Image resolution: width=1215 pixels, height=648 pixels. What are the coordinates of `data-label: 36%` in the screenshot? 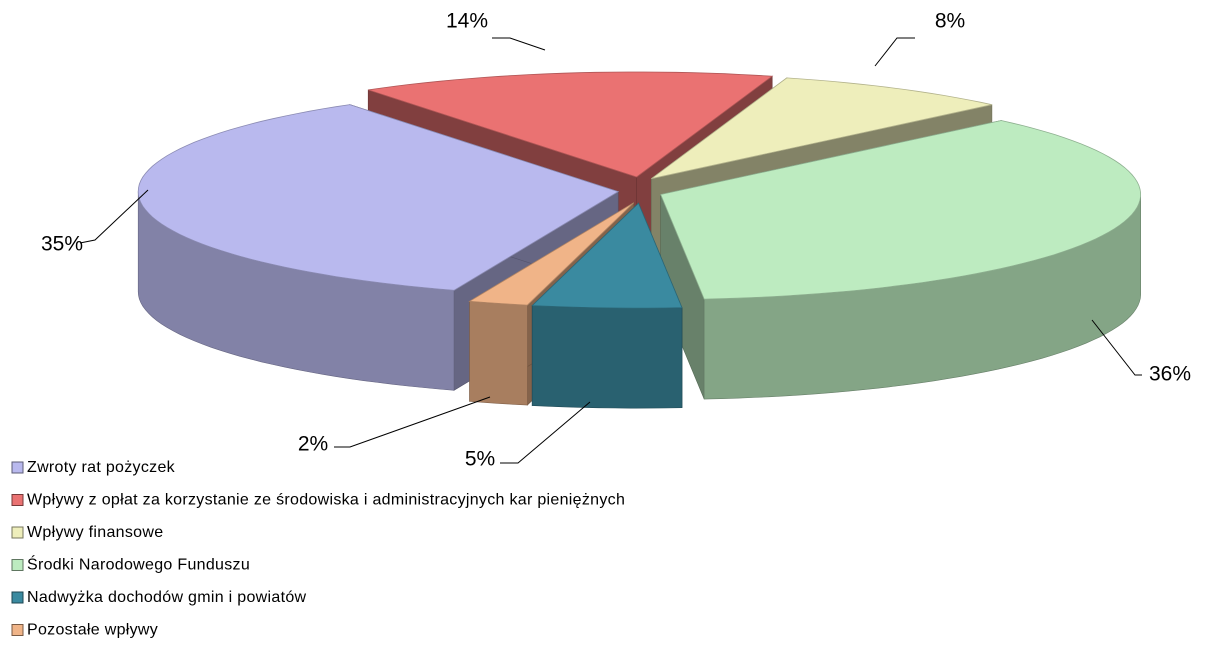 It's located at (1170, 374).